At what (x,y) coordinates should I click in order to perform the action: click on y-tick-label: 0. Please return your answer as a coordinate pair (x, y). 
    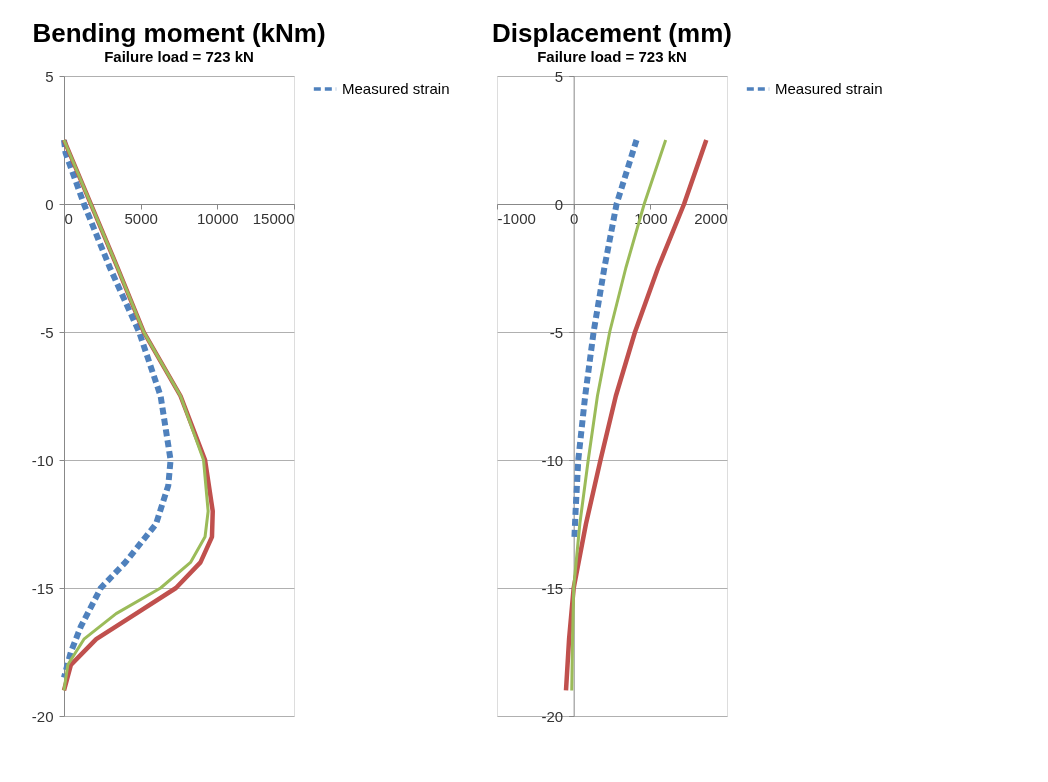
    Looking at the image, I should click on (49, 204).